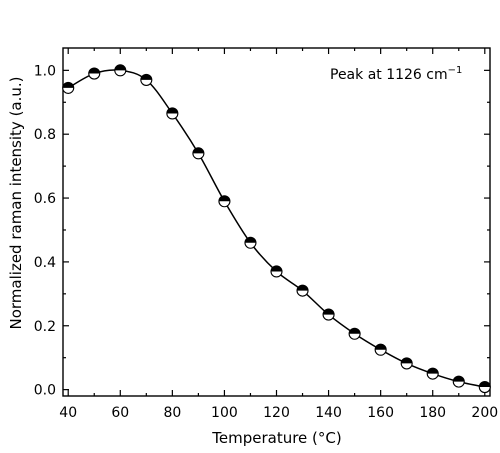  Describe the element at coordinates (276, 438) in the screenshot. I see `x-axis-label: Temperature (°C)` at that location.